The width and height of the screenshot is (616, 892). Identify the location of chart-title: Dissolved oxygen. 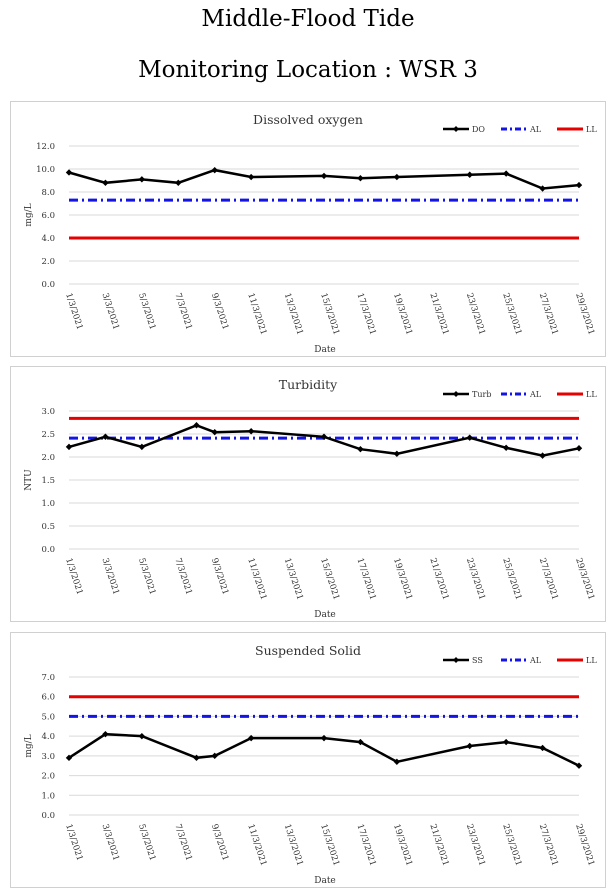
(308, 119).